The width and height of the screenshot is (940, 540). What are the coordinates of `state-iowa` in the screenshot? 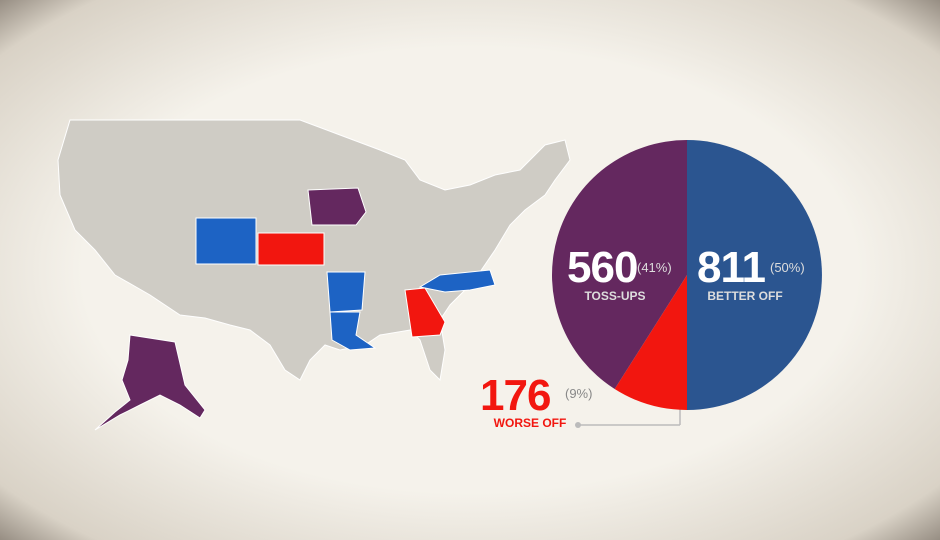 It's located at (337, 206).